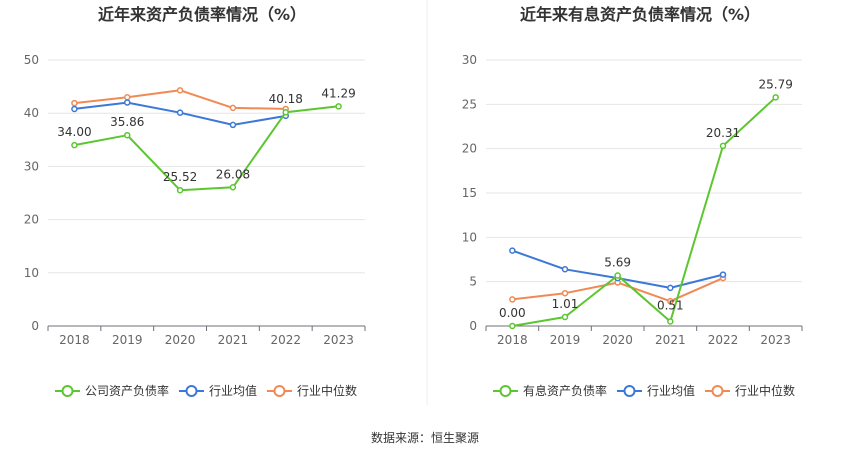 This screenshot has width=850, height=459. What do you see at coordinates (206, 148) in the screenshot?
I see `series-line` at bounding box center [206, 148].